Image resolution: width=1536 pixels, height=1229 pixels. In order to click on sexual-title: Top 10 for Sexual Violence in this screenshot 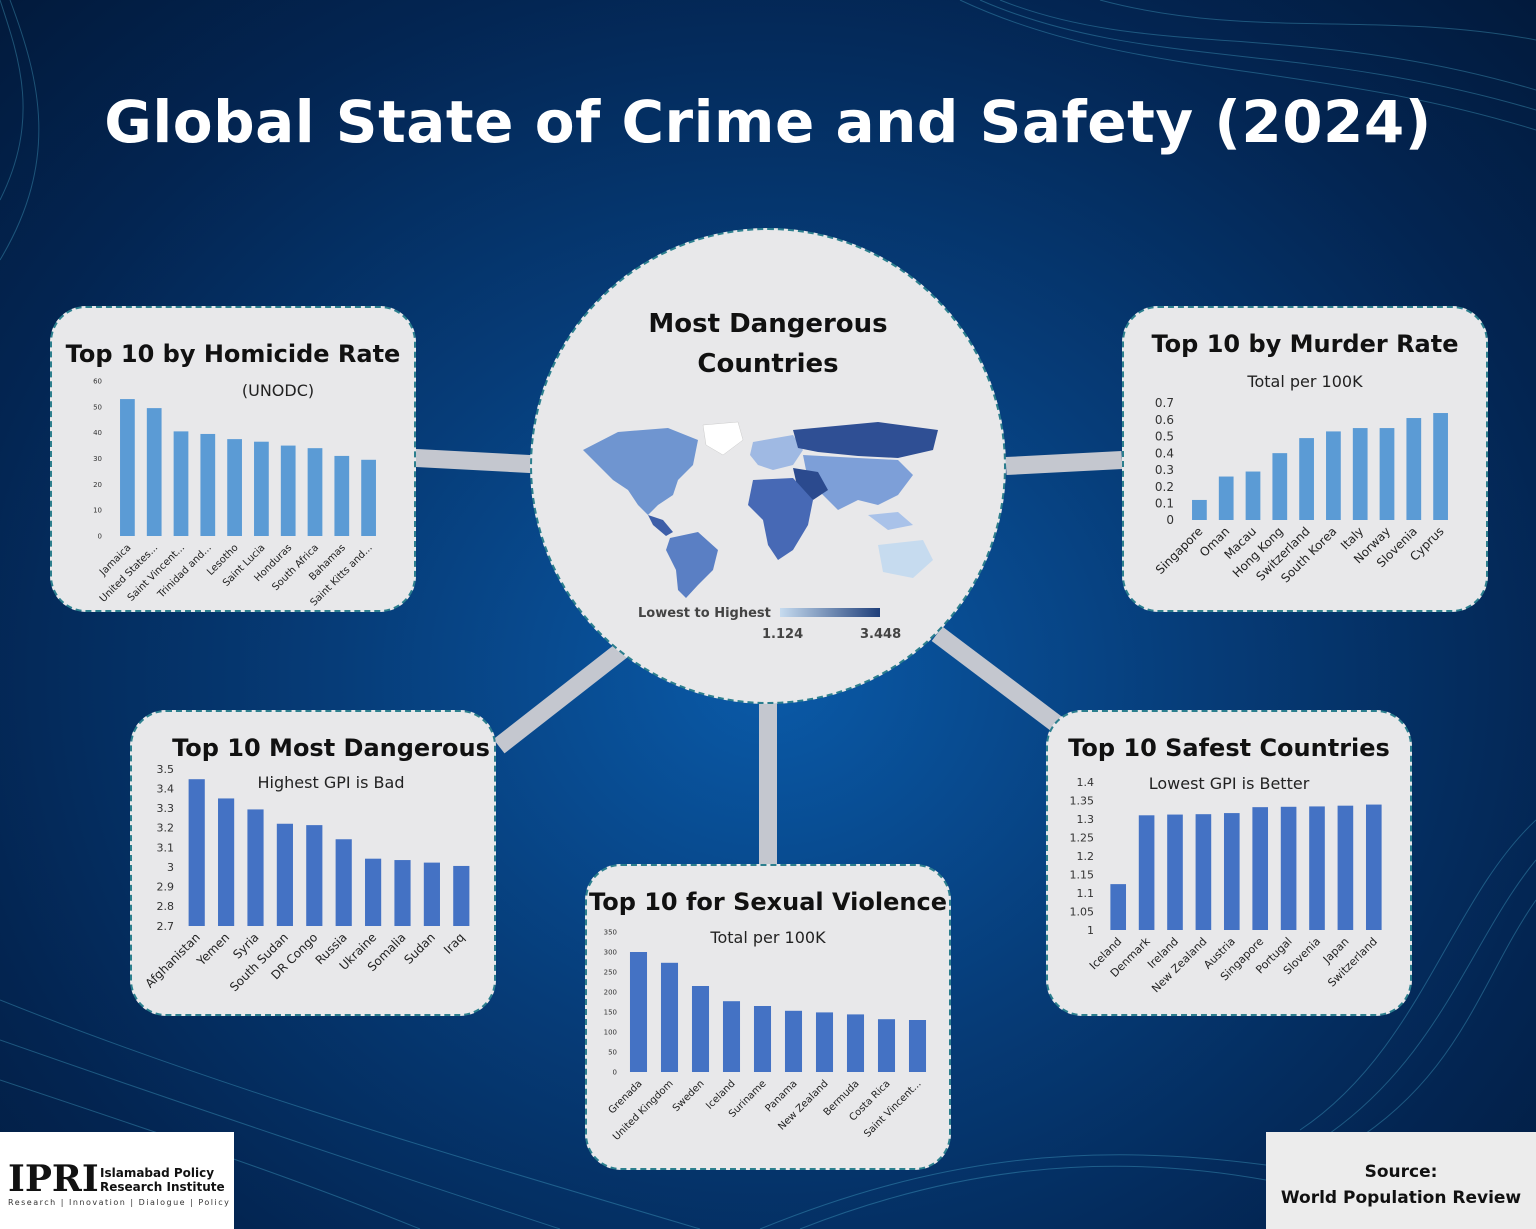, I will do `click(768, 902)`.